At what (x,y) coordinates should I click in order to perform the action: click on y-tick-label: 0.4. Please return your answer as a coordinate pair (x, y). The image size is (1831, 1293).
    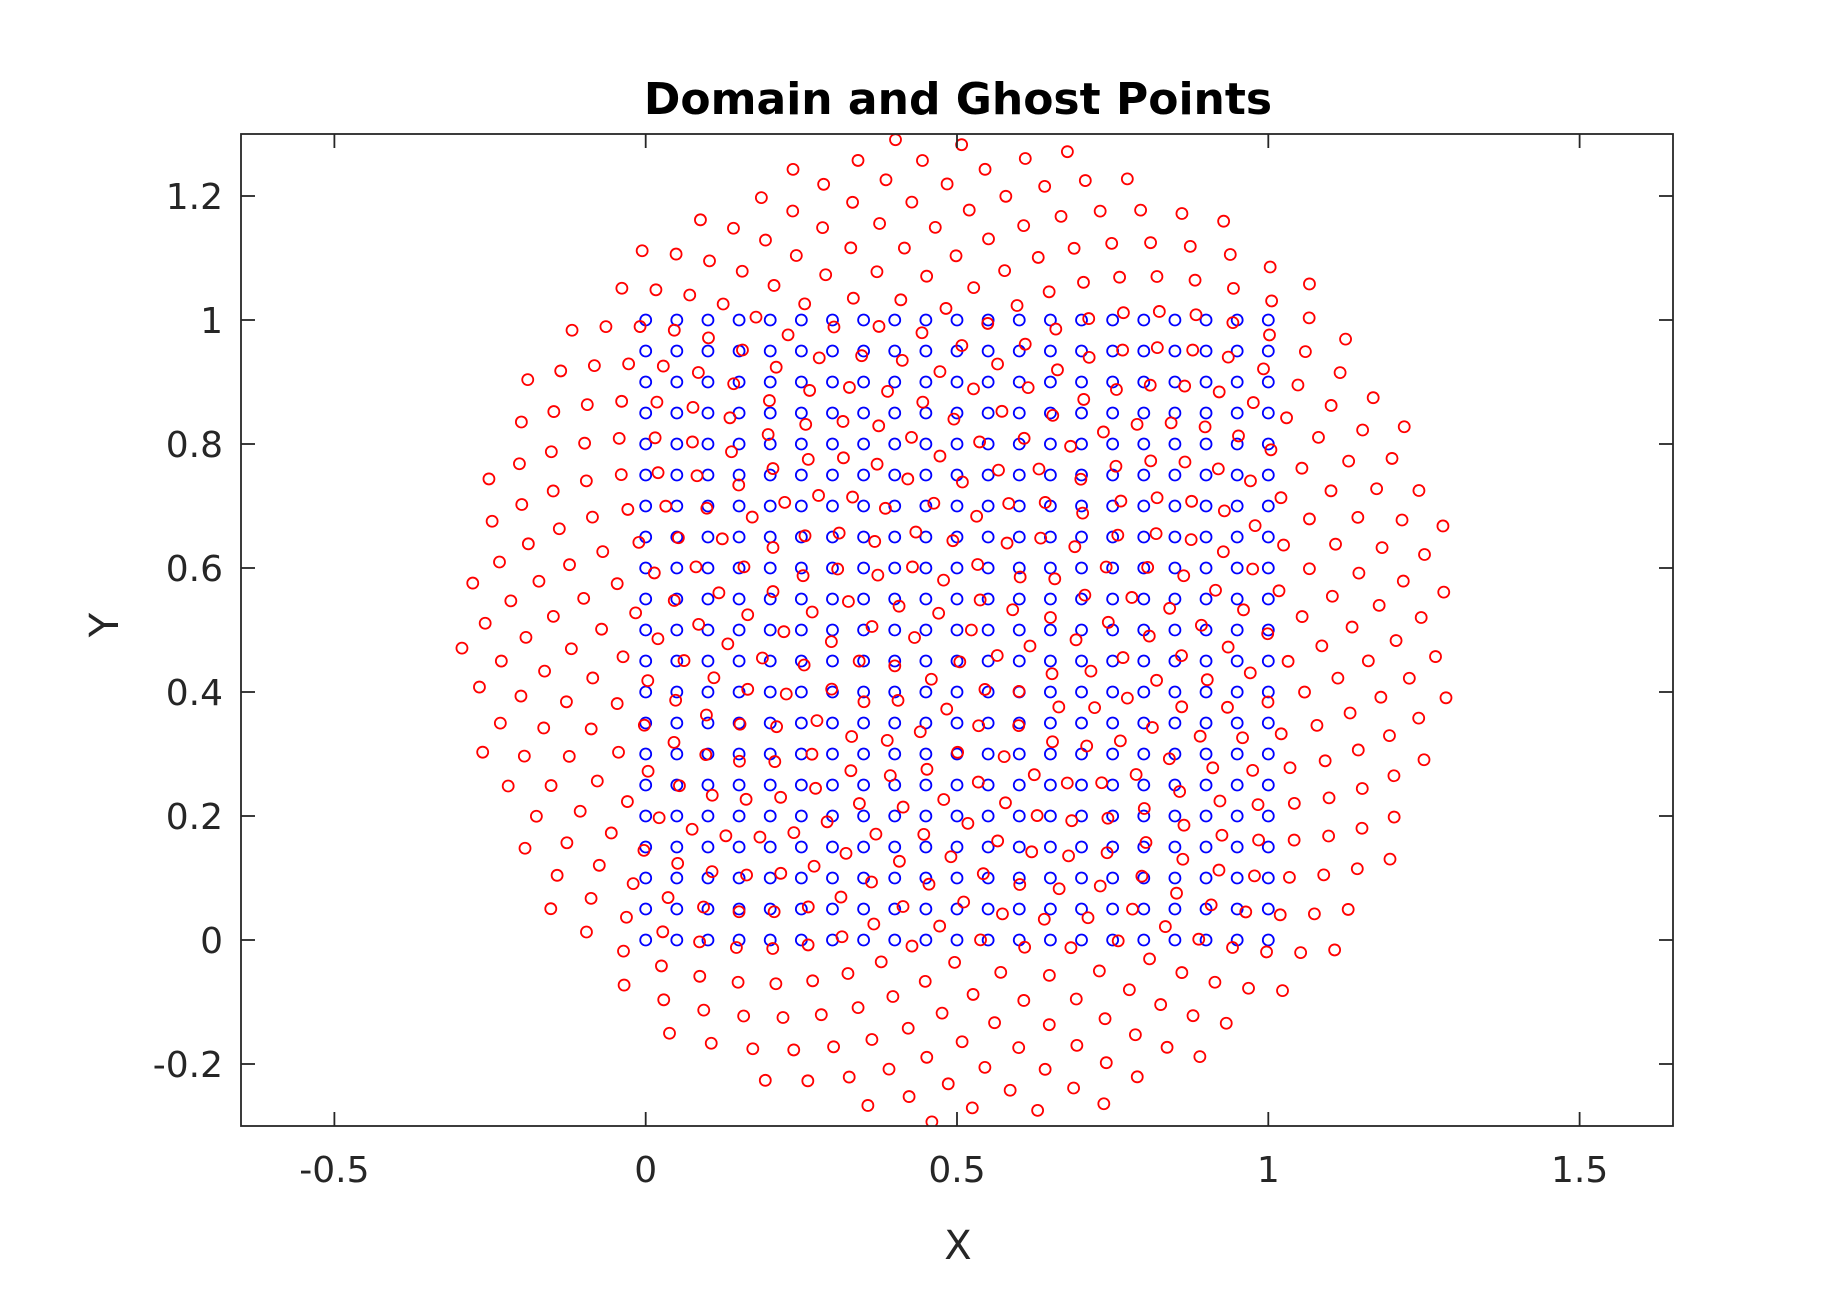
    Looking at the image, I should click on (194, 693).